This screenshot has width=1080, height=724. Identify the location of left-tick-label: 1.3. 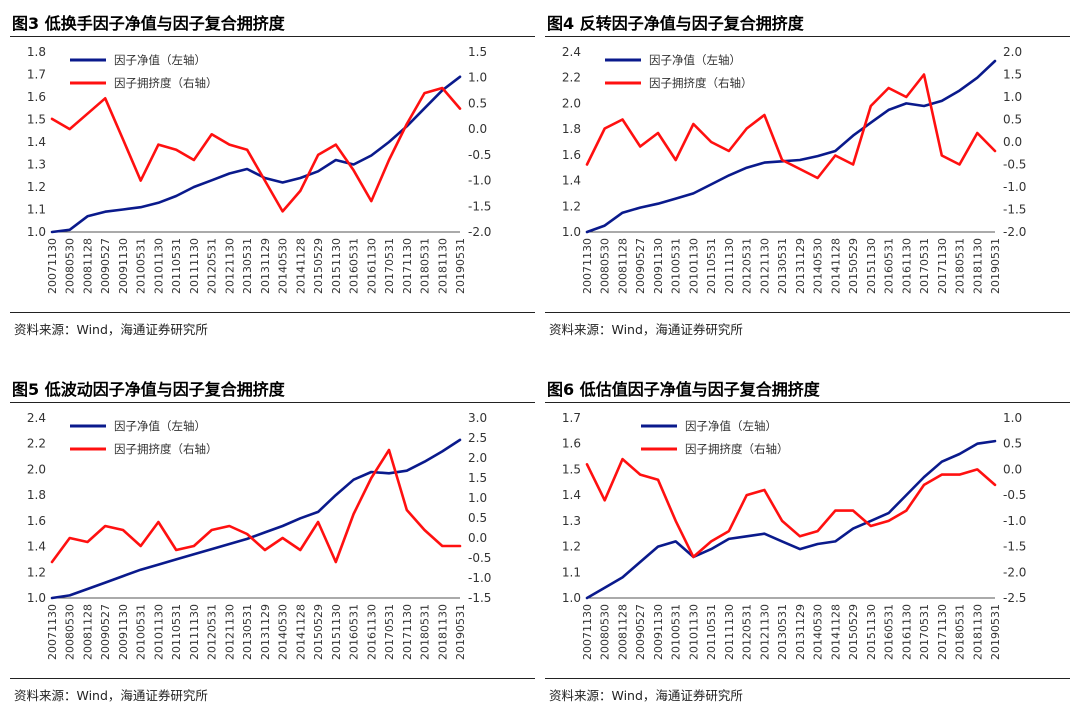
(571, 521).